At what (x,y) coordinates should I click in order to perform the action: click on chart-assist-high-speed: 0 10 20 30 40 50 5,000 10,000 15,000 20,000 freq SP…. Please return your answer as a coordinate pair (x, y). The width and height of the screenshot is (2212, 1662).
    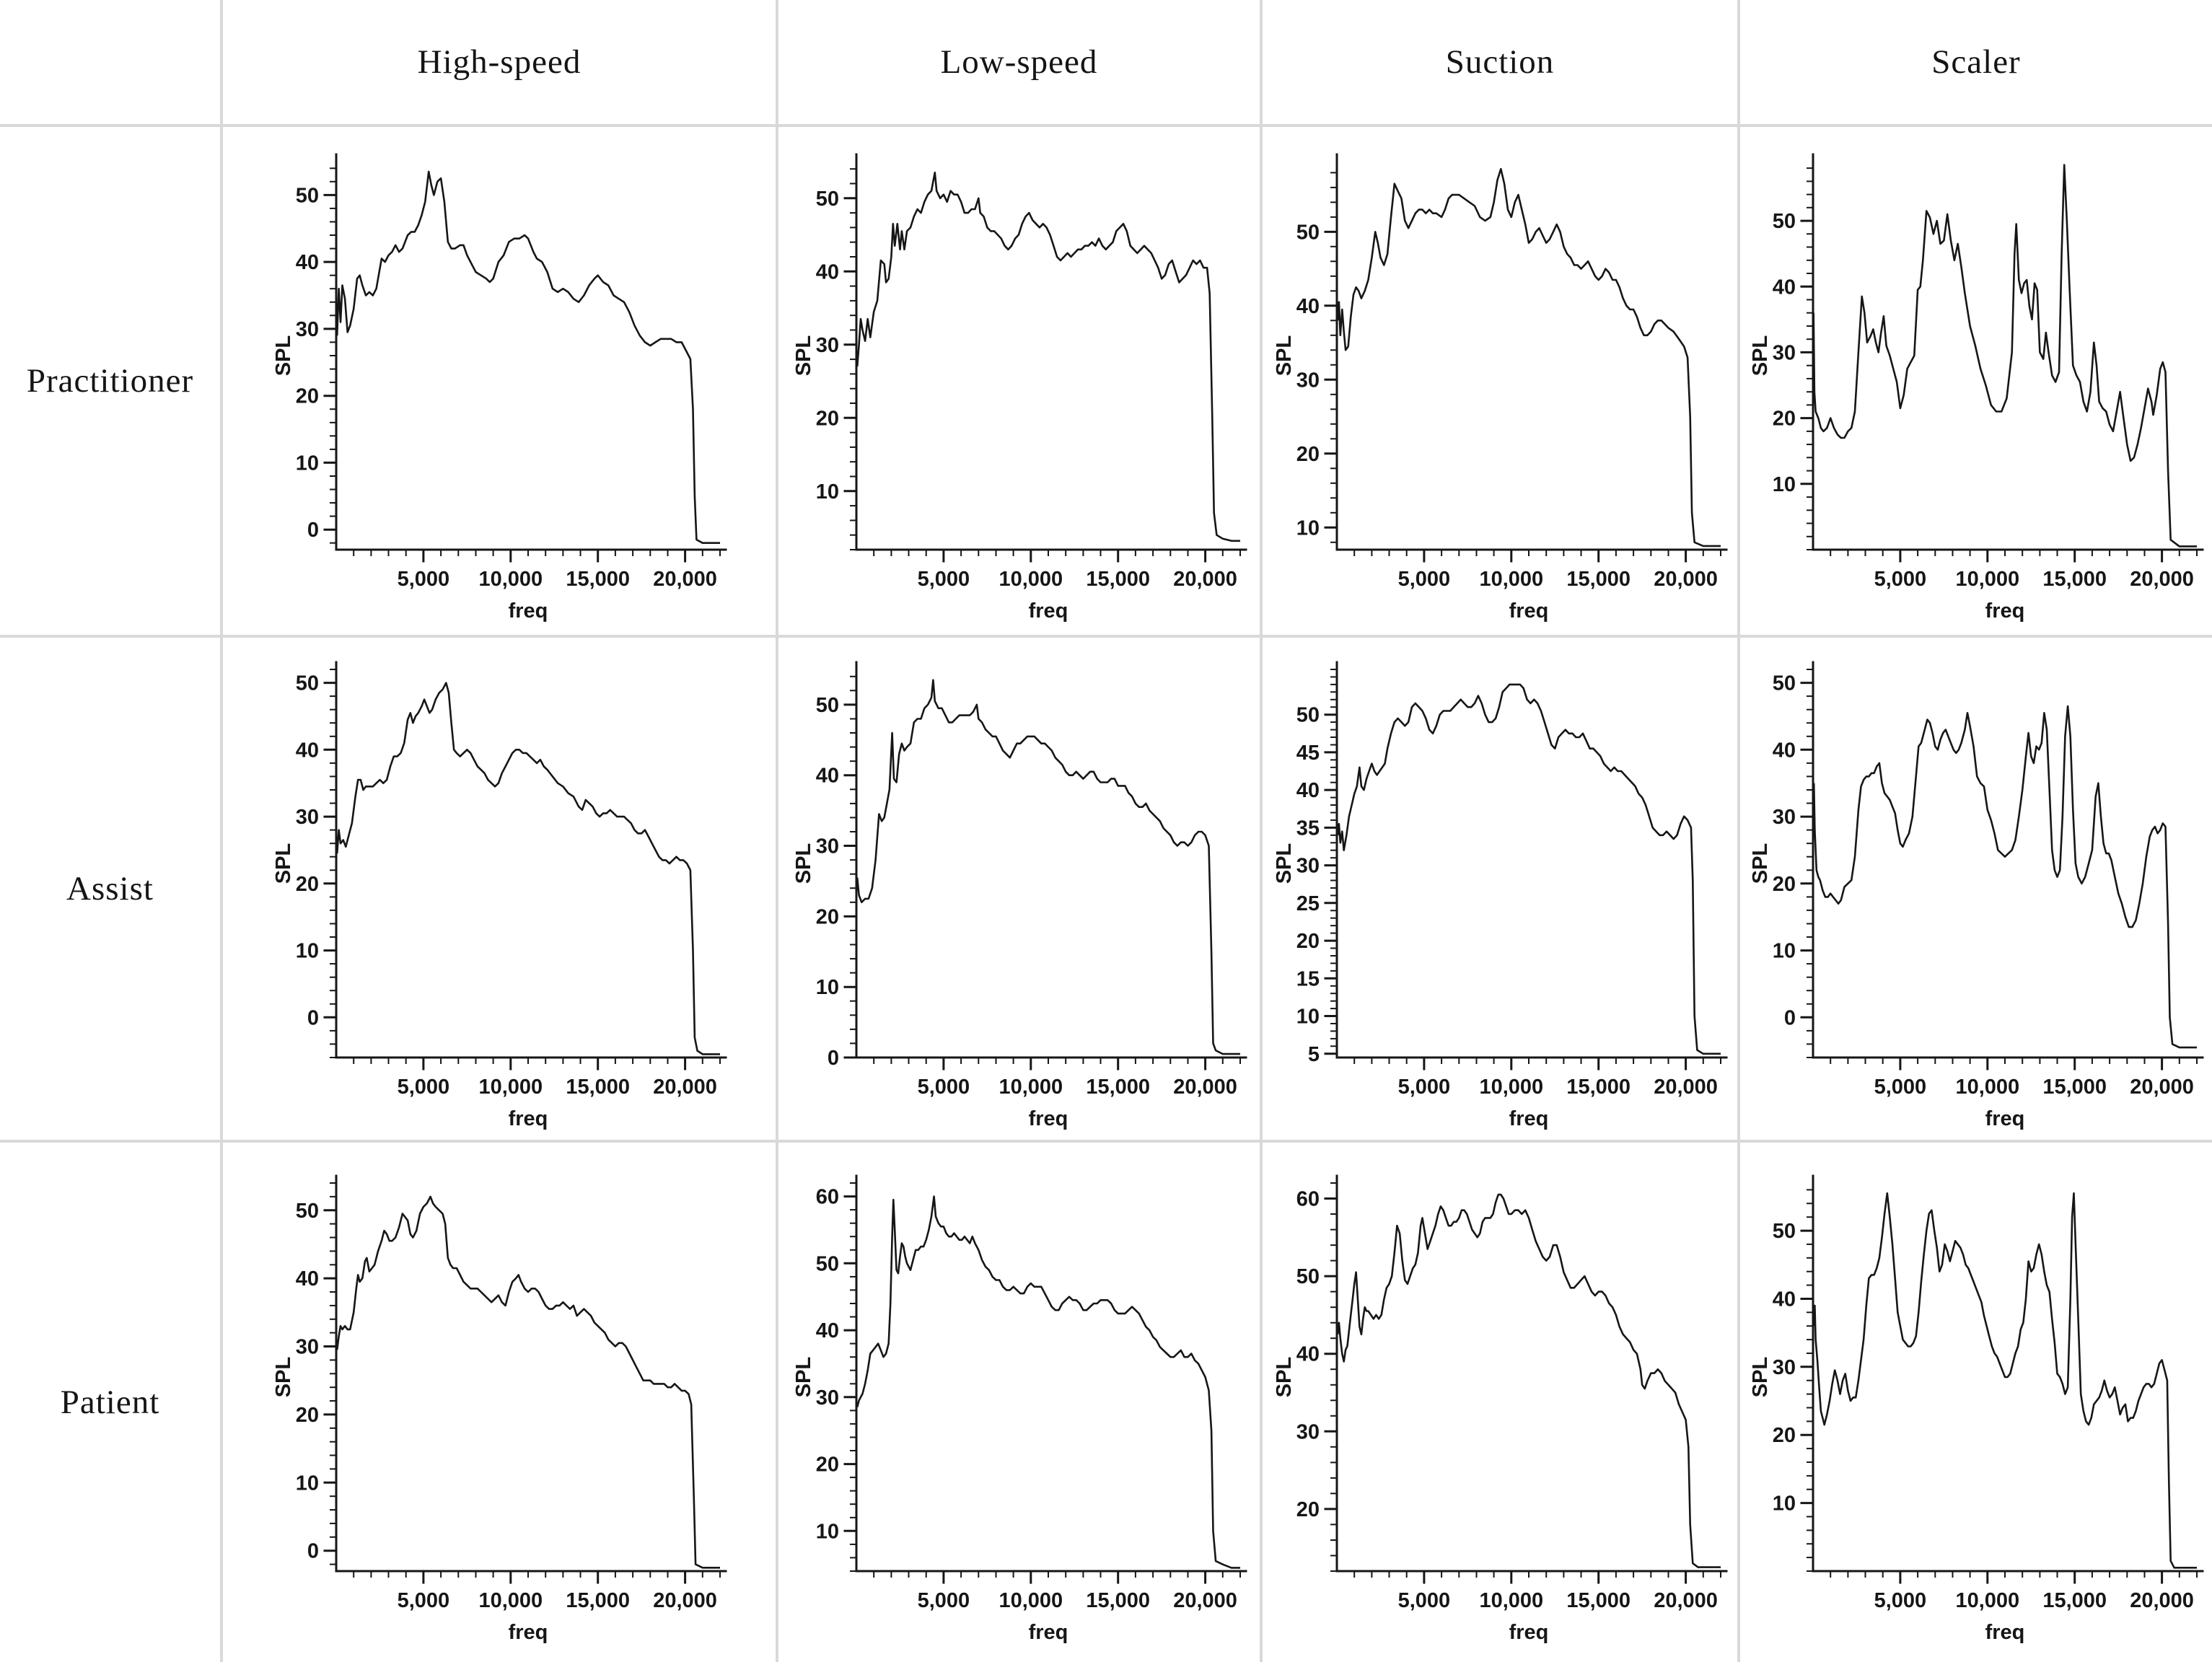
    Looking at the image, I should click on (499, 895).